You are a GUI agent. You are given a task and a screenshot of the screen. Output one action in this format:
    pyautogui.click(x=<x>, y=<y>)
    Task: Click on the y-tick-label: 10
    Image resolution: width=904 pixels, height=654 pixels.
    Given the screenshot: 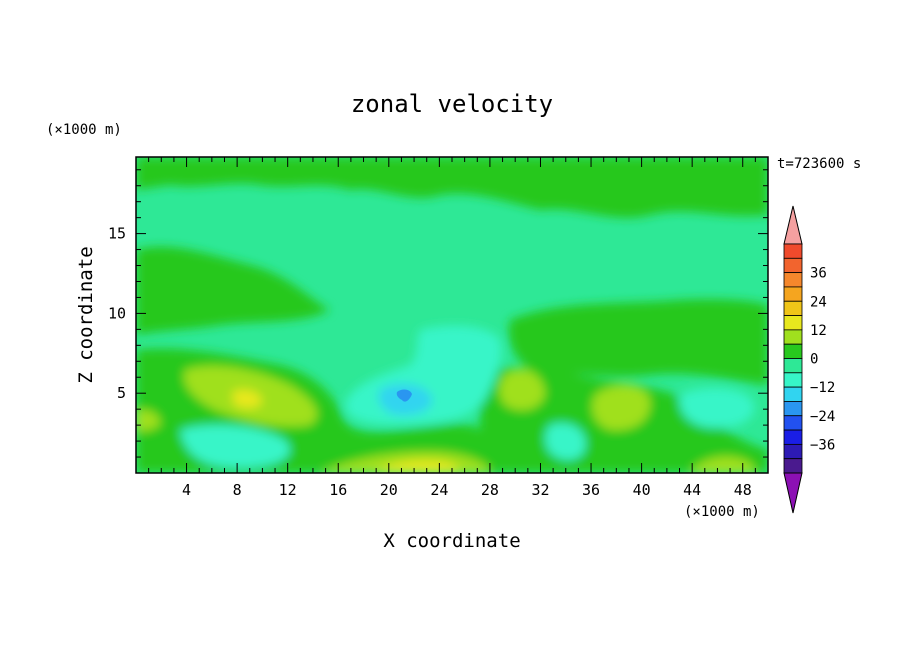 What is the action you would take?
    pyautogui.click(x=117, y=313)
    